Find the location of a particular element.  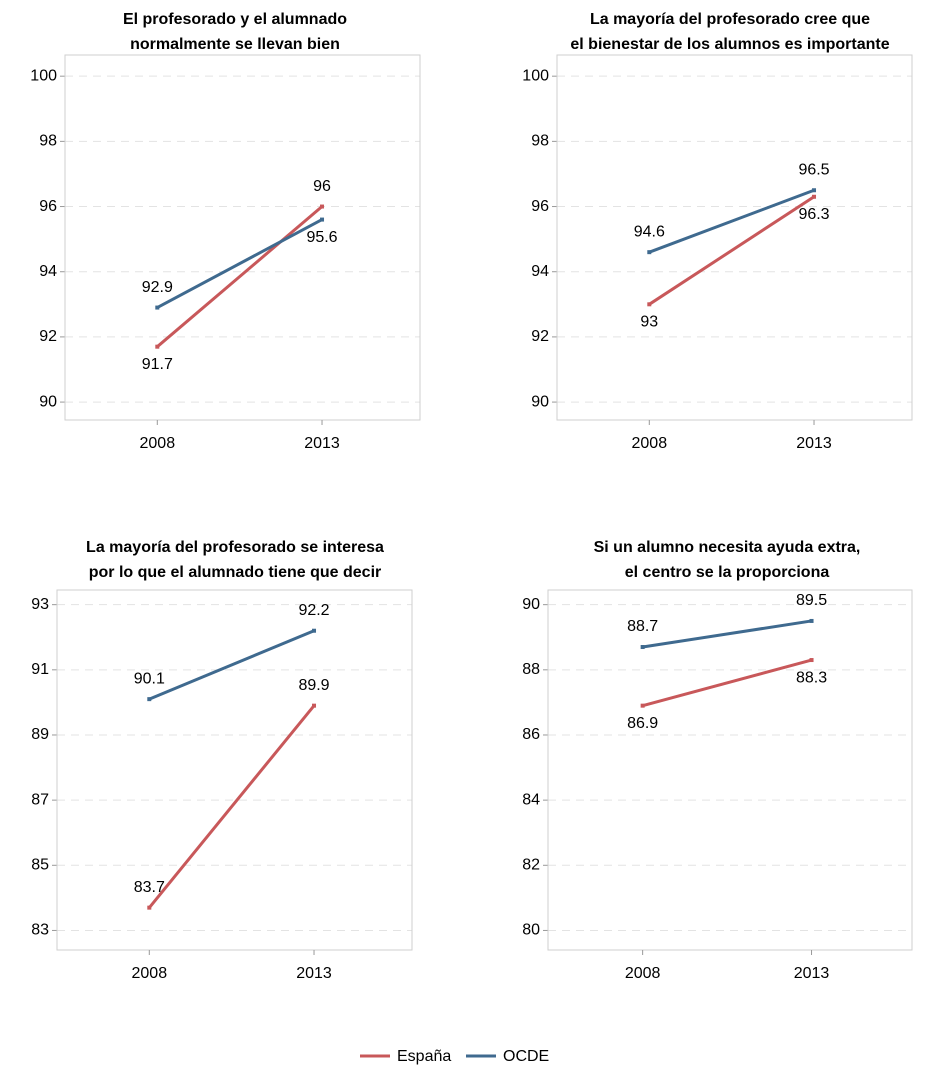

y-tick-label: 82 is located at coordinates (531, 865).